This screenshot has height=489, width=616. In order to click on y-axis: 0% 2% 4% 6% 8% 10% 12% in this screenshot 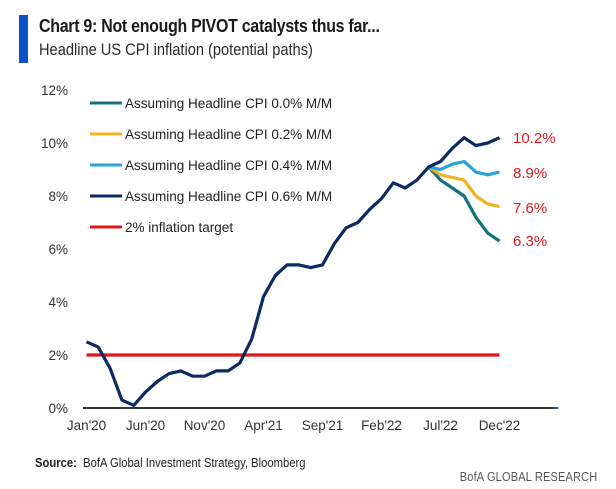, I will do `click(54, 249)`.